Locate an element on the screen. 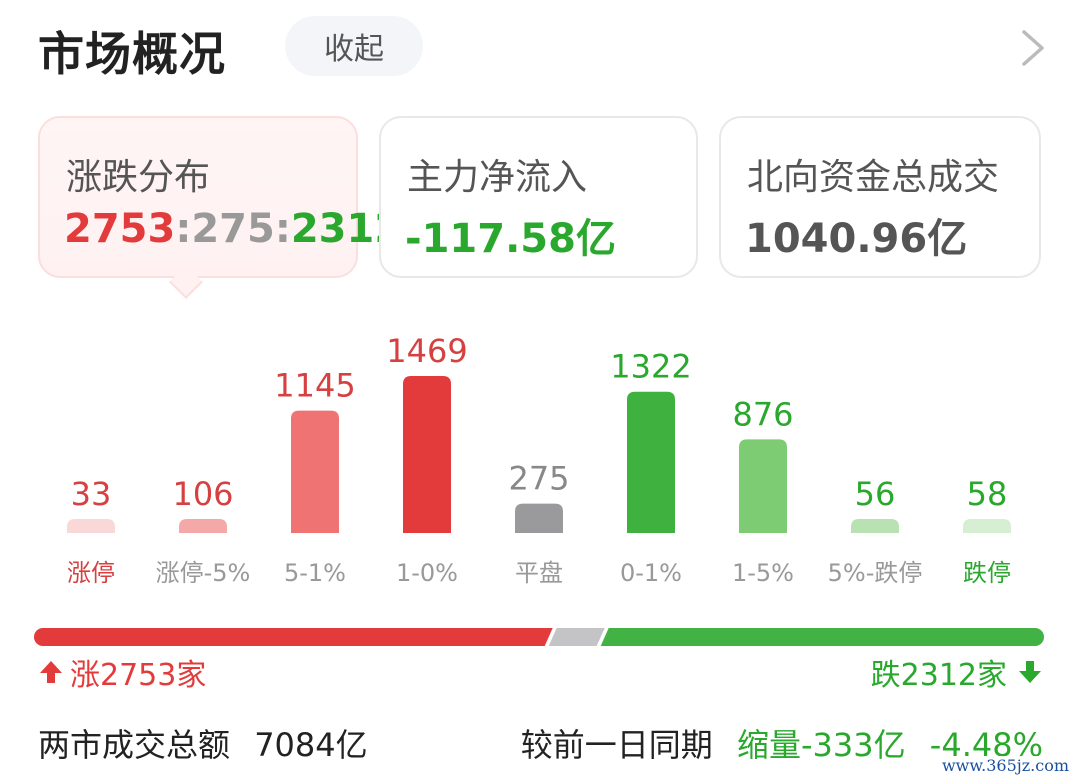 The image size is (1079, 779). bar-value-label: 275 is located at coordinates (538, 479).